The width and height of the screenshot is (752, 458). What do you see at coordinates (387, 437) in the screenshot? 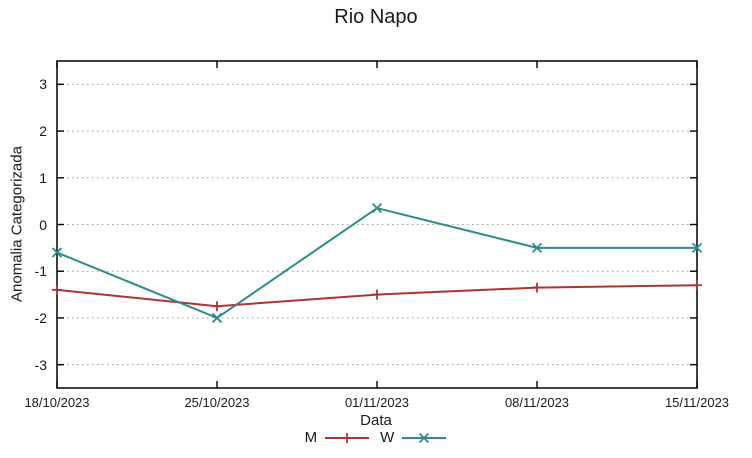
I see `legend-label: W` at bounding box center [387, 437].